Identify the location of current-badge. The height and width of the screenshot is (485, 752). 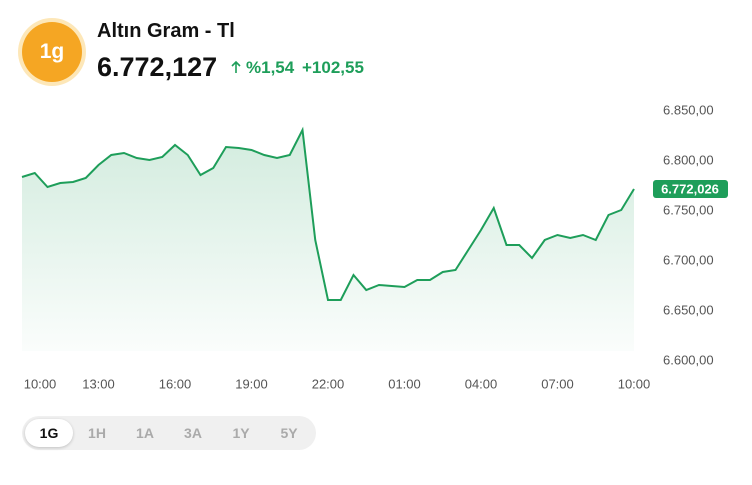
(690, 188).